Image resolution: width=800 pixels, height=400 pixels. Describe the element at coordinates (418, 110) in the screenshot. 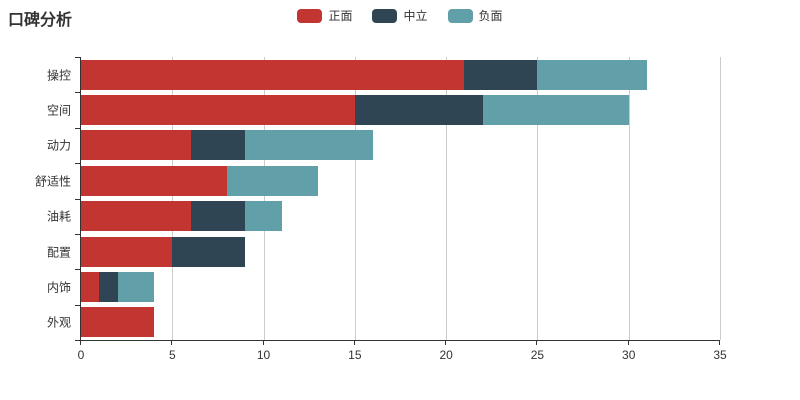

I see `bar-segment-空间-中立` at that location.